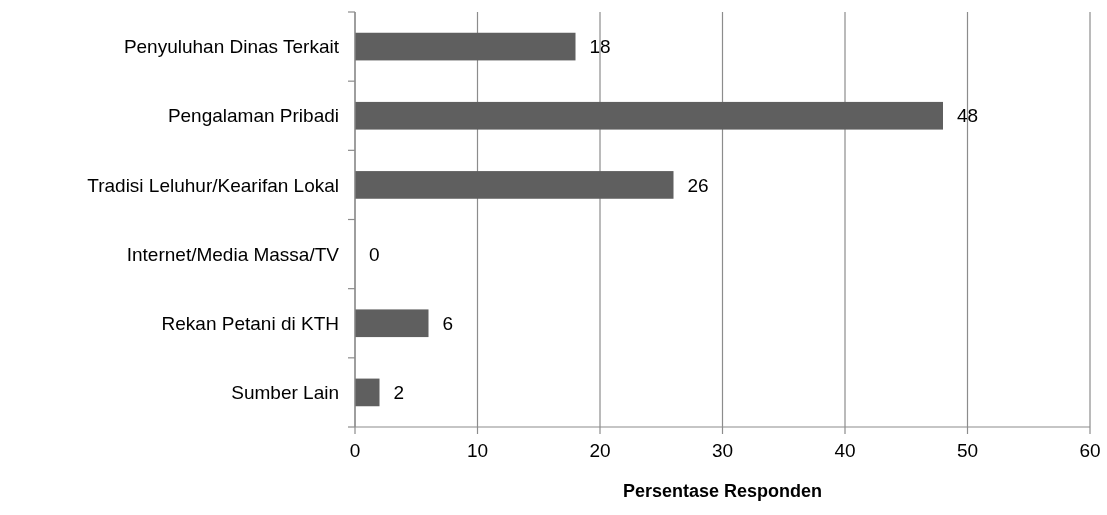 Image resolution: width=1107 pixels, height=515 pixels. What do you see at coordinates (250, 323) in the screenshot?
I see `y-tick-label: Rekan Petani di KTH` at bounding box center [250, 323].